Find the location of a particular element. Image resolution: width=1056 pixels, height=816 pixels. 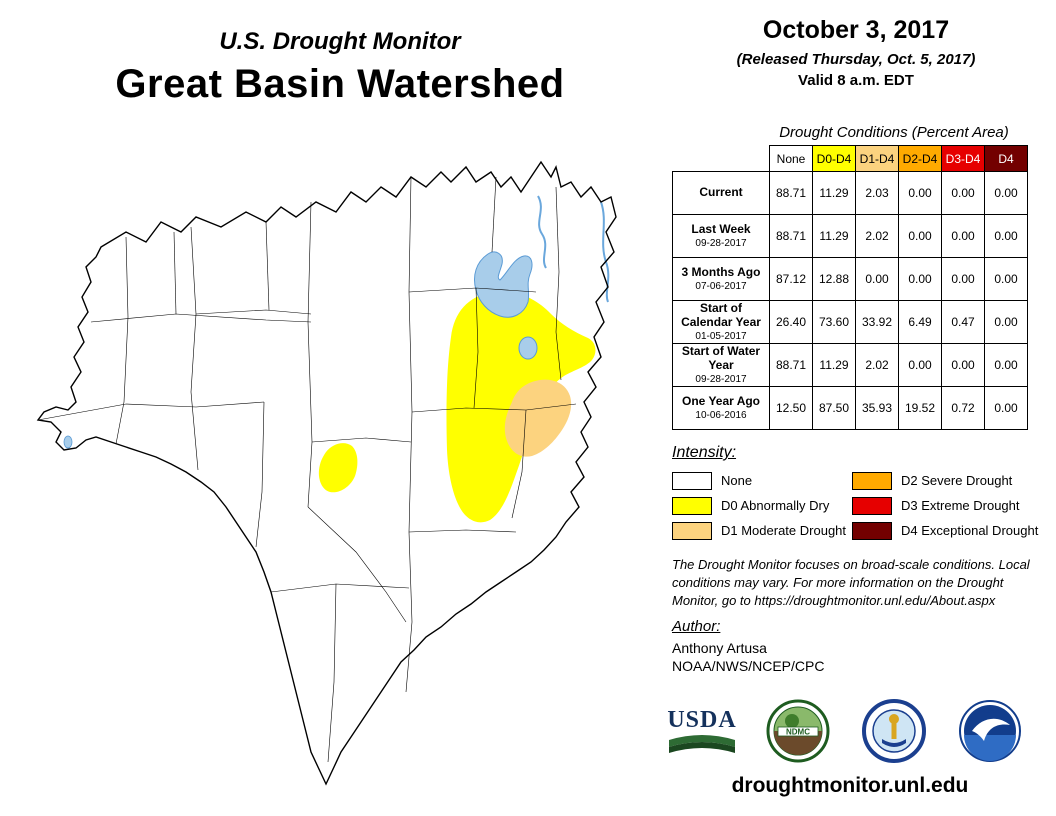

legend-swatch-d2 is located at coordinates (872, 480).